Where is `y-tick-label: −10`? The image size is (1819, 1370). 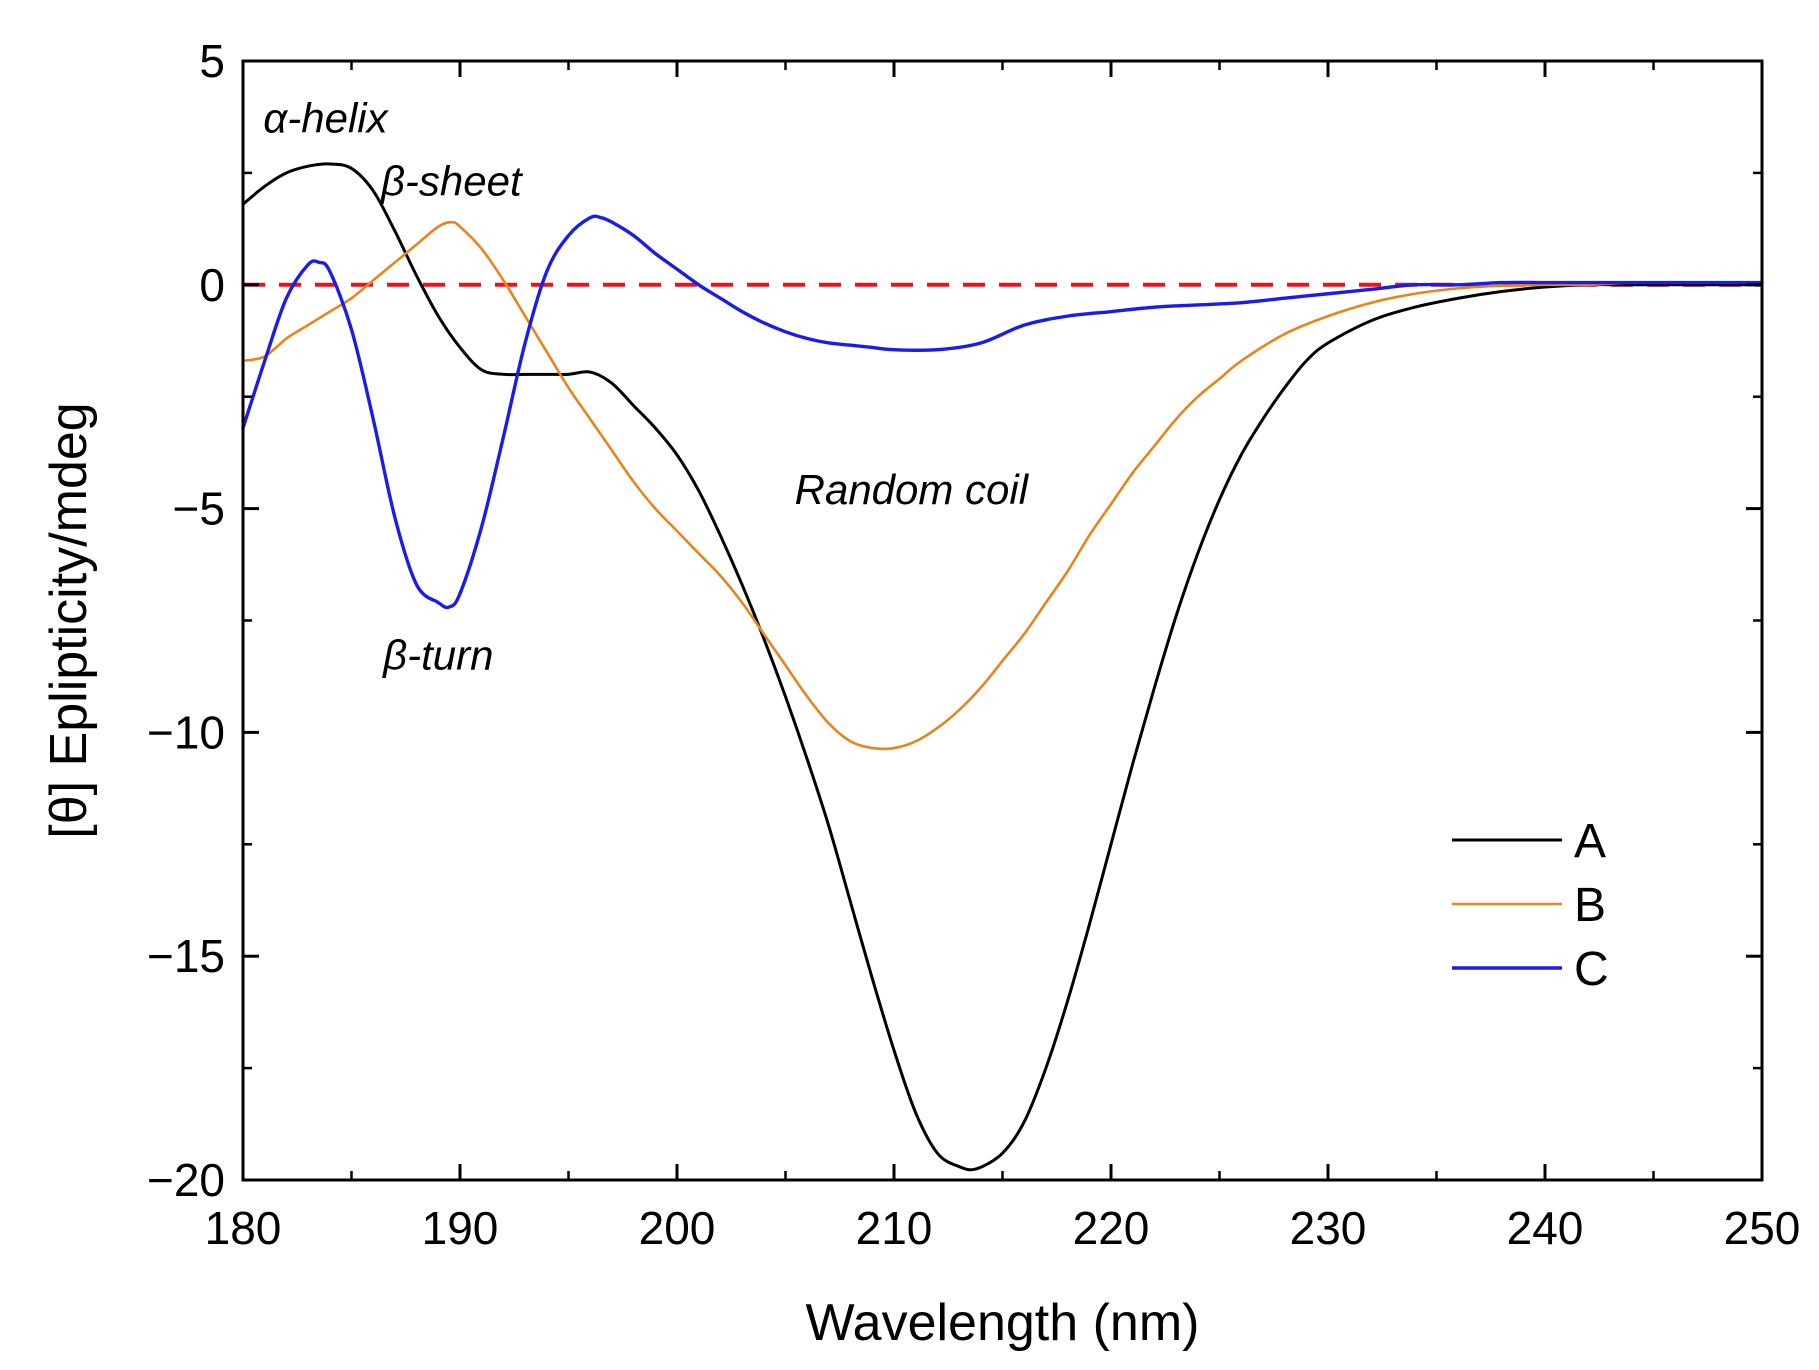
y-tick-label: −10 is located at coordinates (186, 732).